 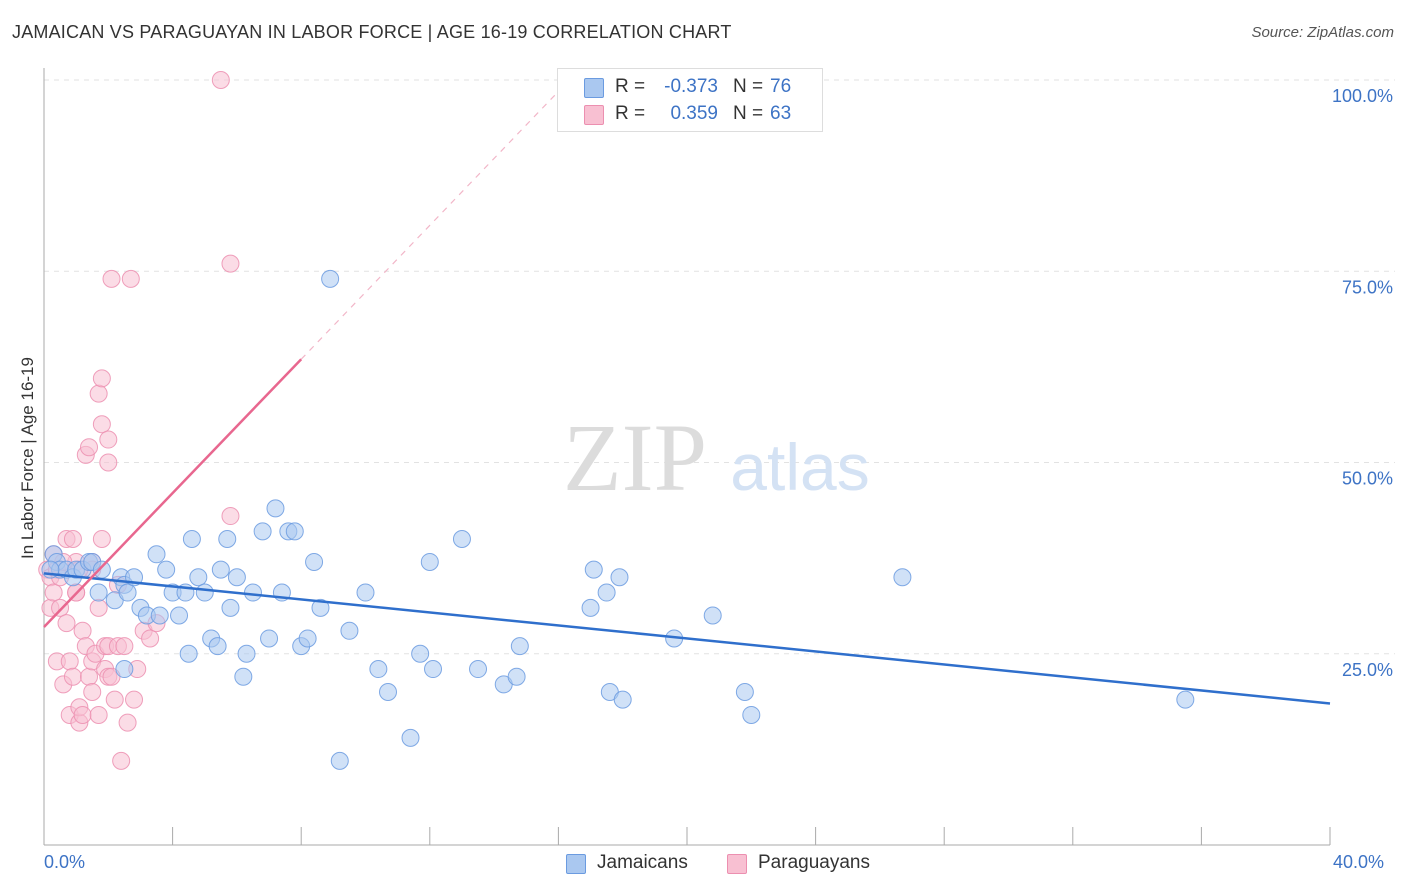 What do you see at coordinates (642, 862) in the screenshot?
I see `legend-label-jamaicans: Jamaicans` at bounding box center [642, 862].